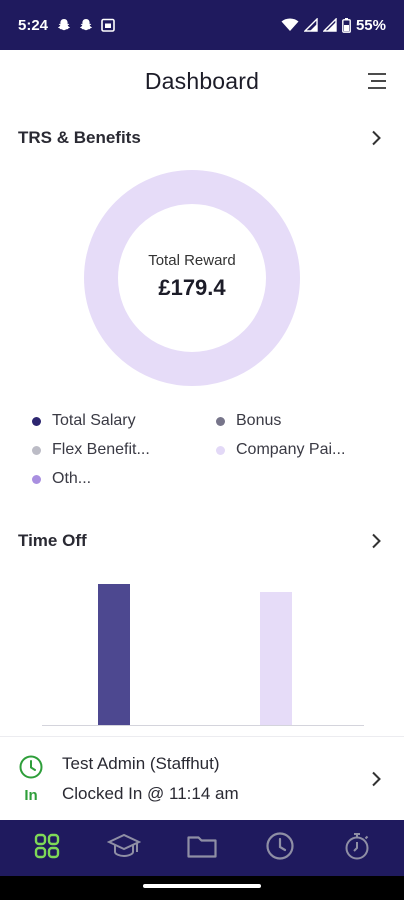 The height and width of the screenshot is (900, 404). Describe the element at coordinates (79, 137) in the screenshot. I see `trs-section-title: TRS & Benefits` at that location.